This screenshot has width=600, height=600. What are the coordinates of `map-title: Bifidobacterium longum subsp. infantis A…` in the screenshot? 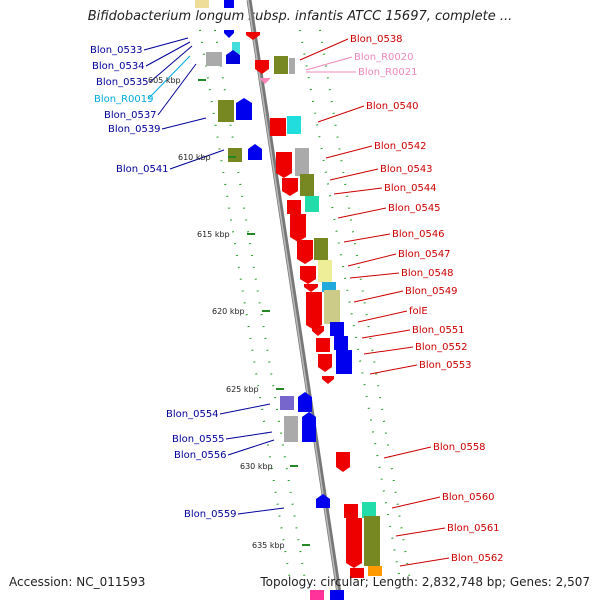 It's located at (300, 16).